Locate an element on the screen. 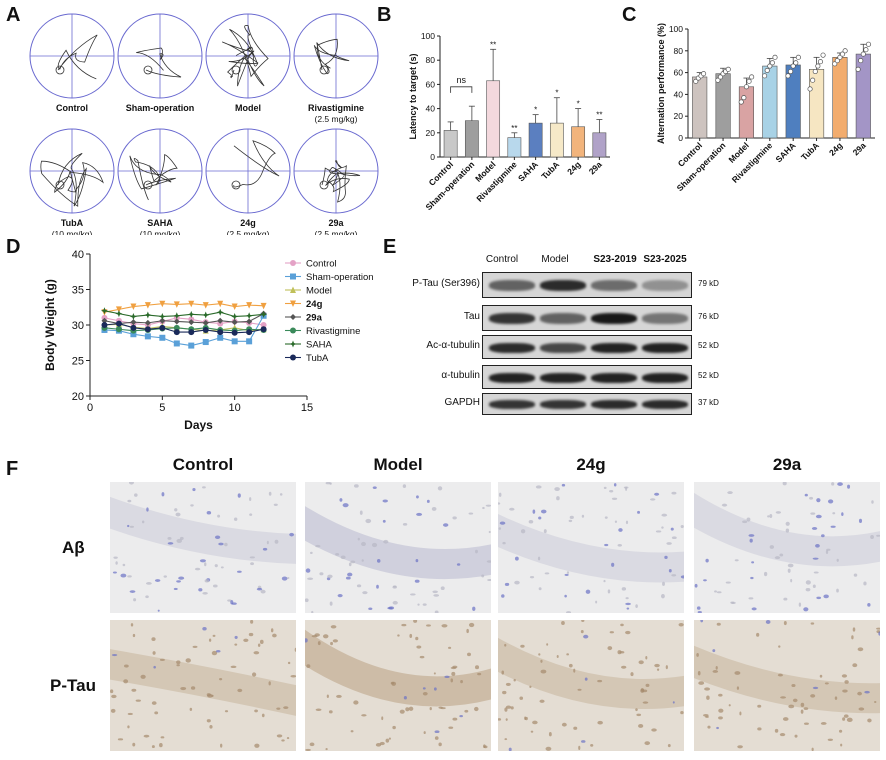  tissue-texture is located at coordinates (787, 547).